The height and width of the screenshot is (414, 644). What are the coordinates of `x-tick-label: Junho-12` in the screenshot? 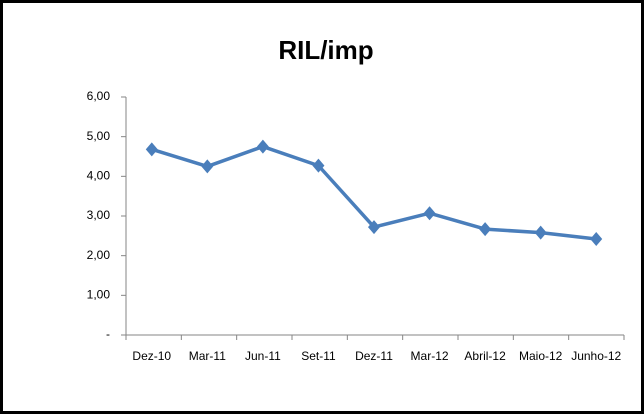 It's located at (596, 356).